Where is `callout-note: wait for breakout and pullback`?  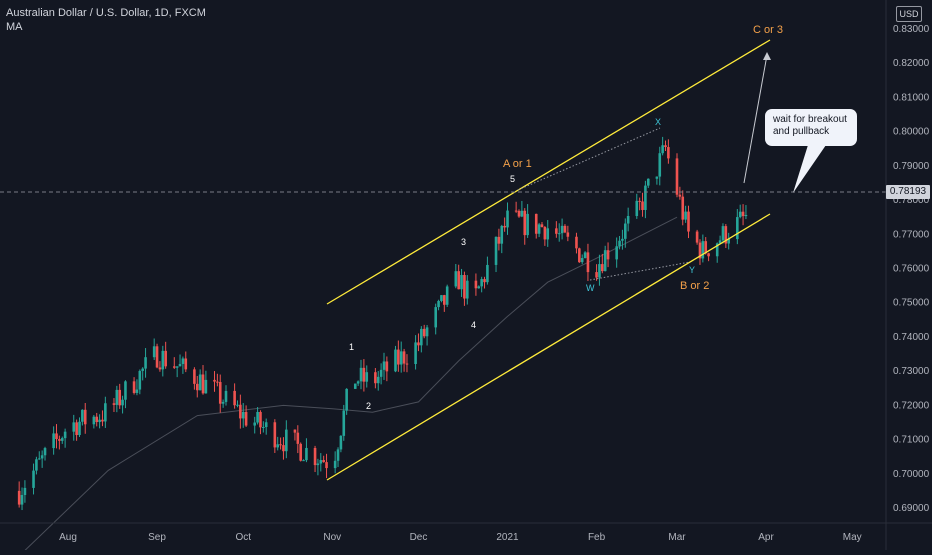 callout-note: wait for breakout and pullback is located at coordinates (811, 127).